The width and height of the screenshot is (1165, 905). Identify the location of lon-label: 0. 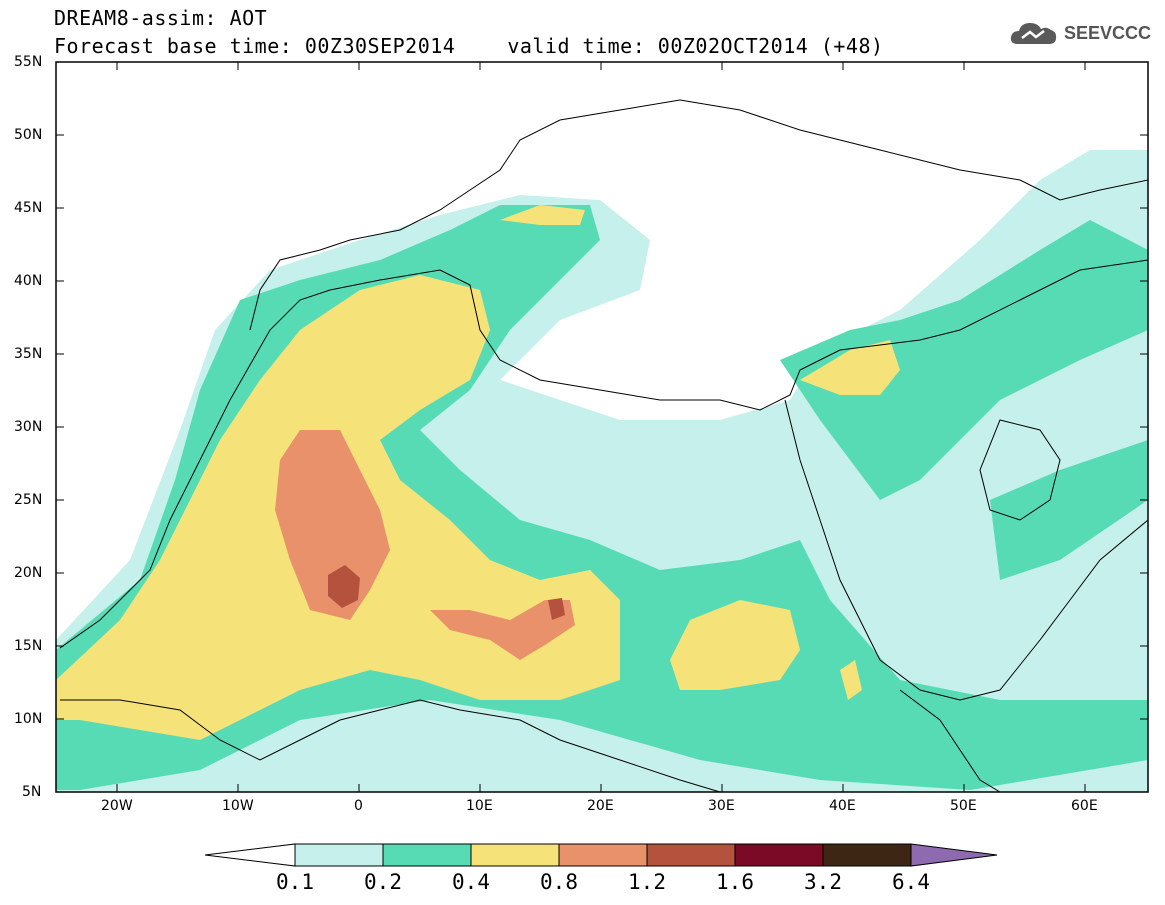
(358, 806).